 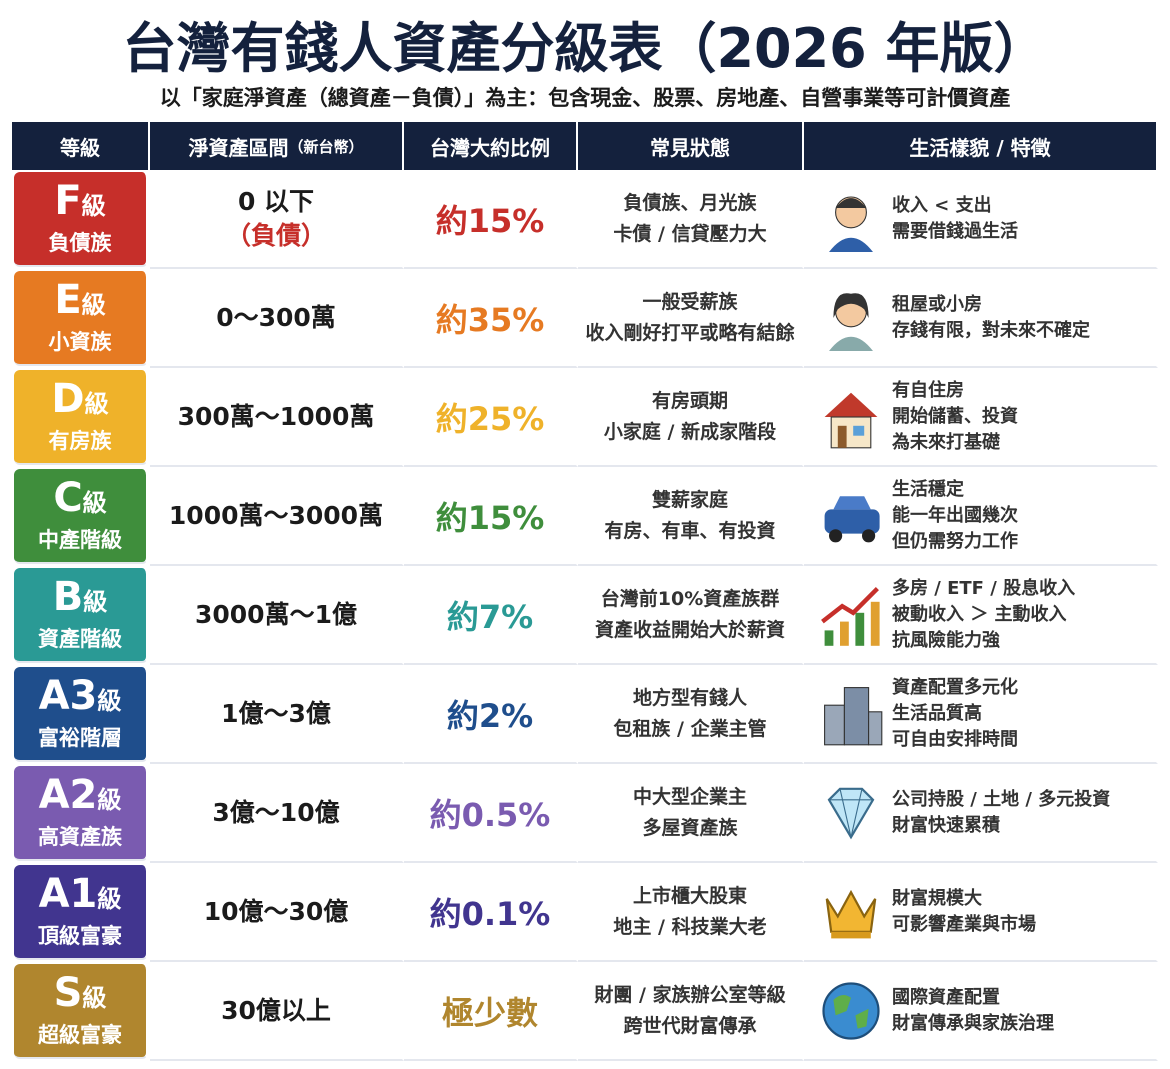 What do you see at coordinates (1001, 799) in the screenshot?
I see `life-line: 公司持股 / 土地 / 多元投資` at bounding box center [1001, 799].